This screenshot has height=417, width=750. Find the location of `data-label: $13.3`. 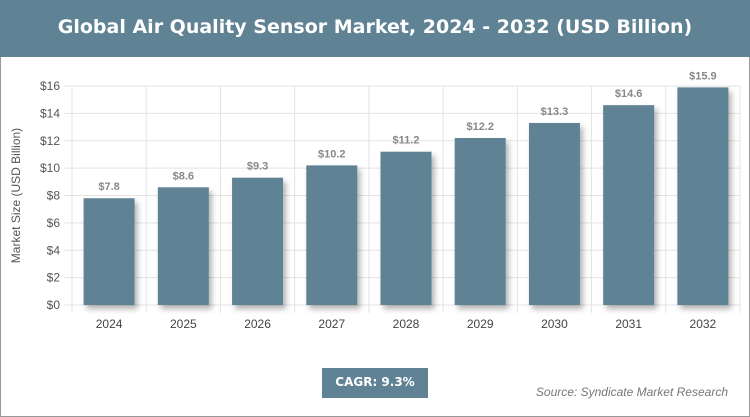

data-label: $13.3 is located at coordinates (555, 112).